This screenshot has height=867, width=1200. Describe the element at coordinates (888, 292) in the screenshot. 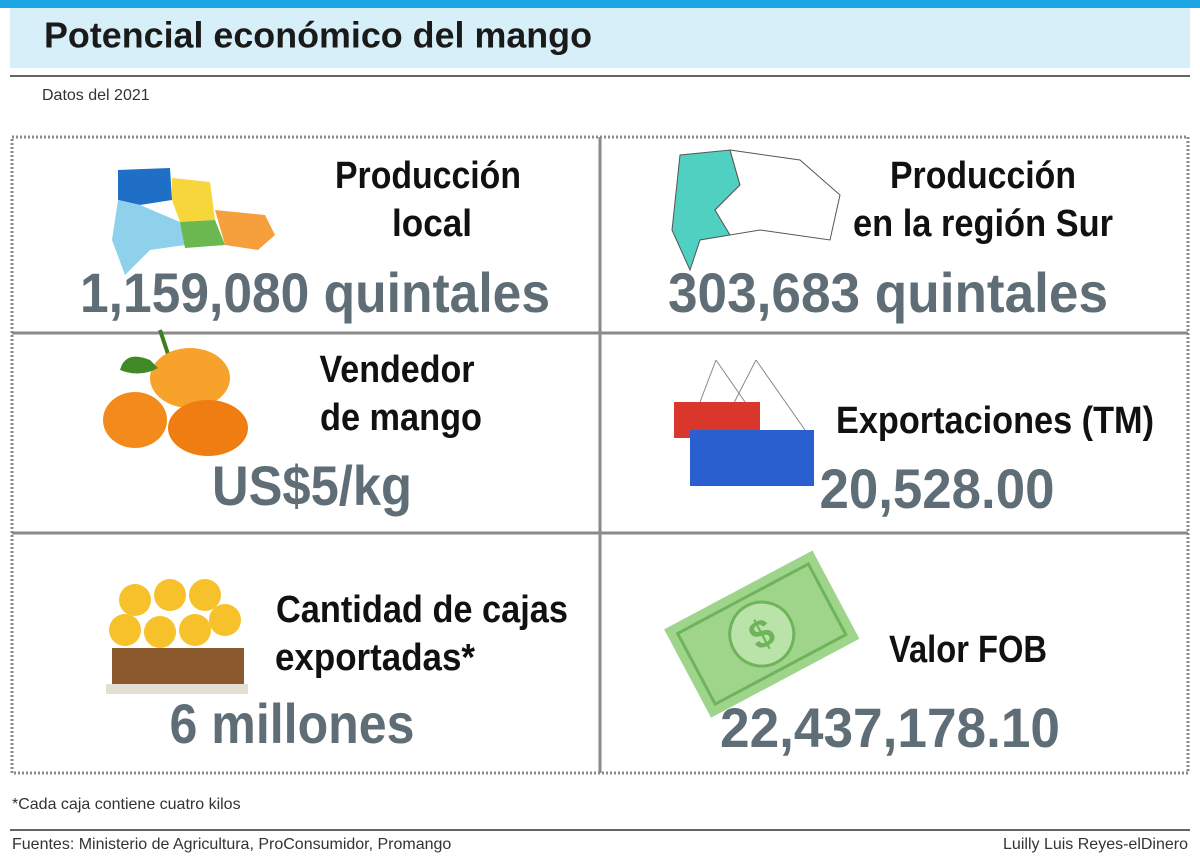

I see `card-value: 303,683 quintales` at that location.